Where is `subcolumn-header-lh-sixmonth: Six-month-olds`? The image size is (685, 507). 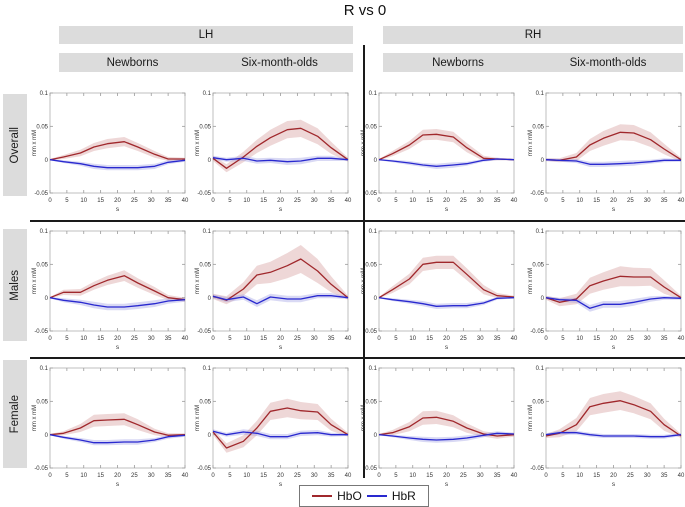 subcolumn-header-lh-sixmonth: Six-month-olds is located at coordinates (279, 62).